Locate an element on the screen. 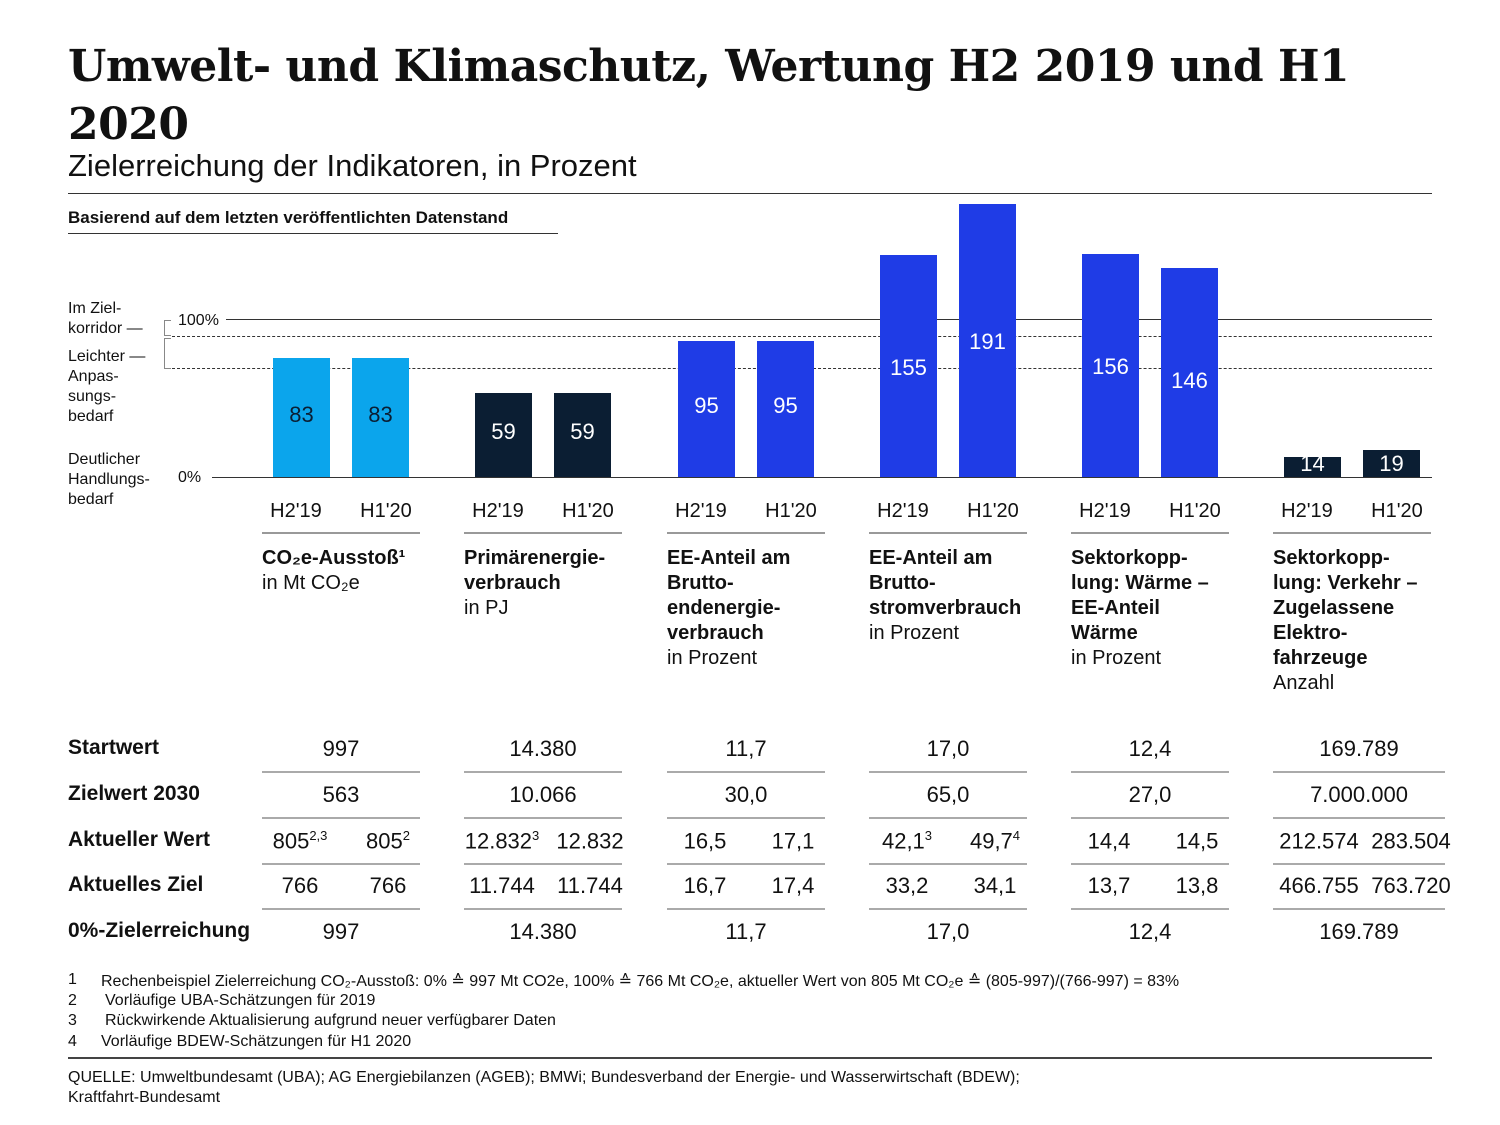 This screenshot has height=1125, width=1500. table-cell: 8052,3 is located at coordinates (300, 841).